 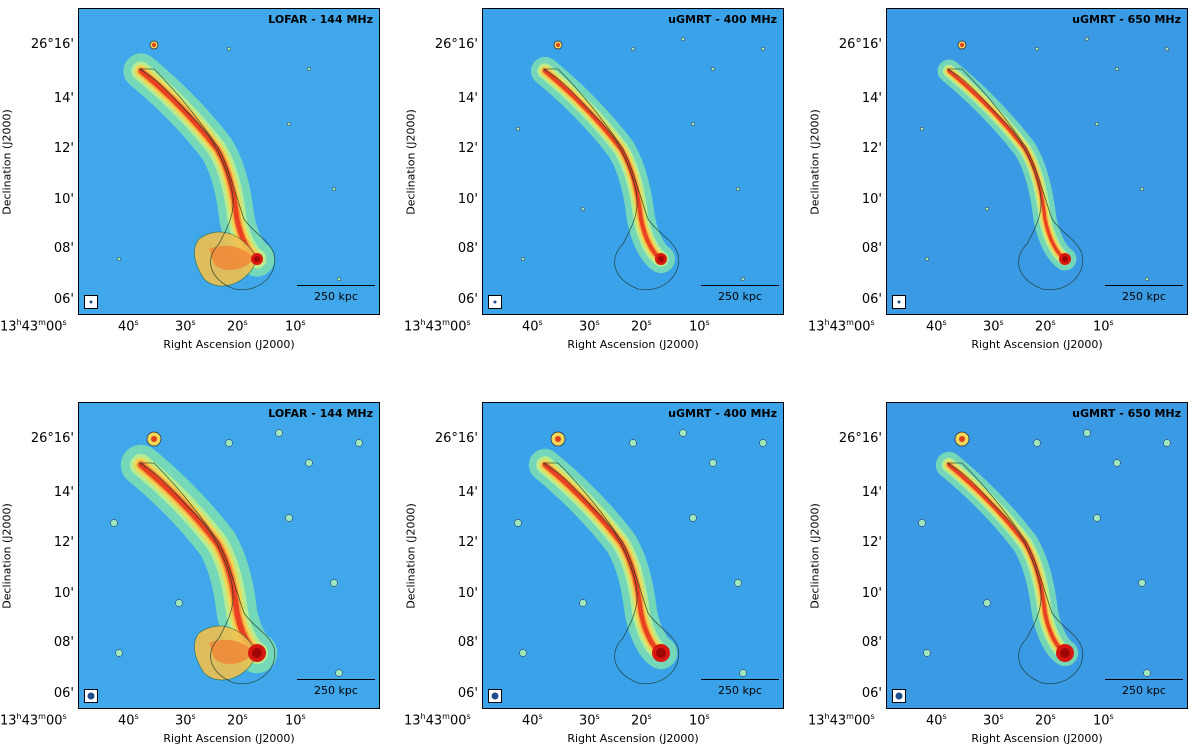 What do you see at coordinates (1037, 161) in the screenshot?
I see `radio-map: uGMRT - 650 MHz 250 kpc` at bounding box center [1037, 161].